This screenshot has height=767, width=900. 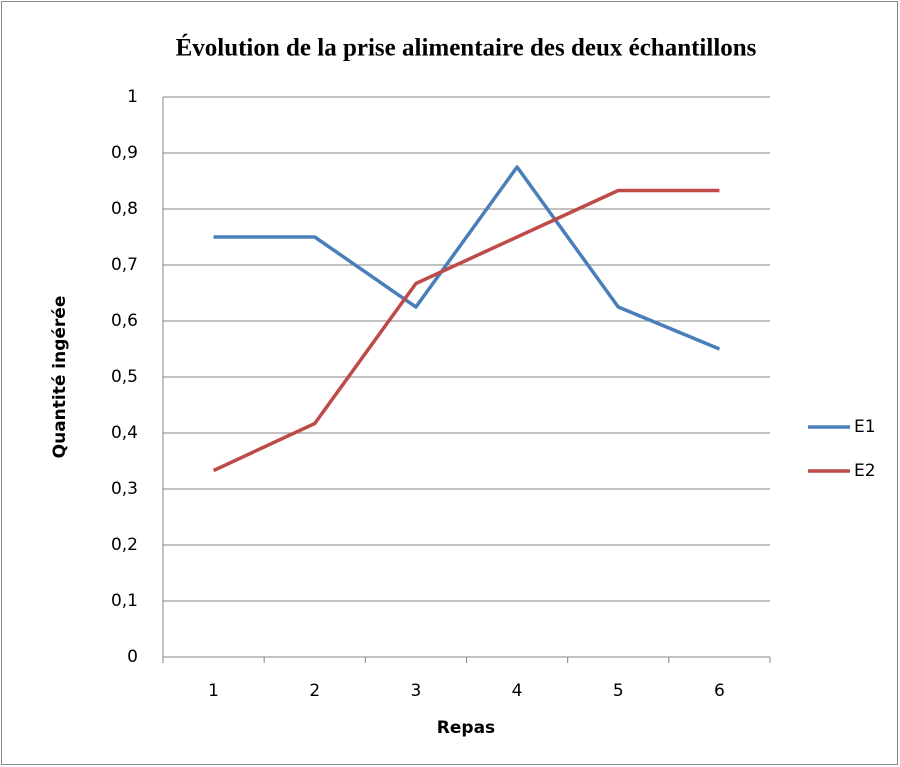 I want to click on y-tick-label: 0,5, so click(x=124, y=377).